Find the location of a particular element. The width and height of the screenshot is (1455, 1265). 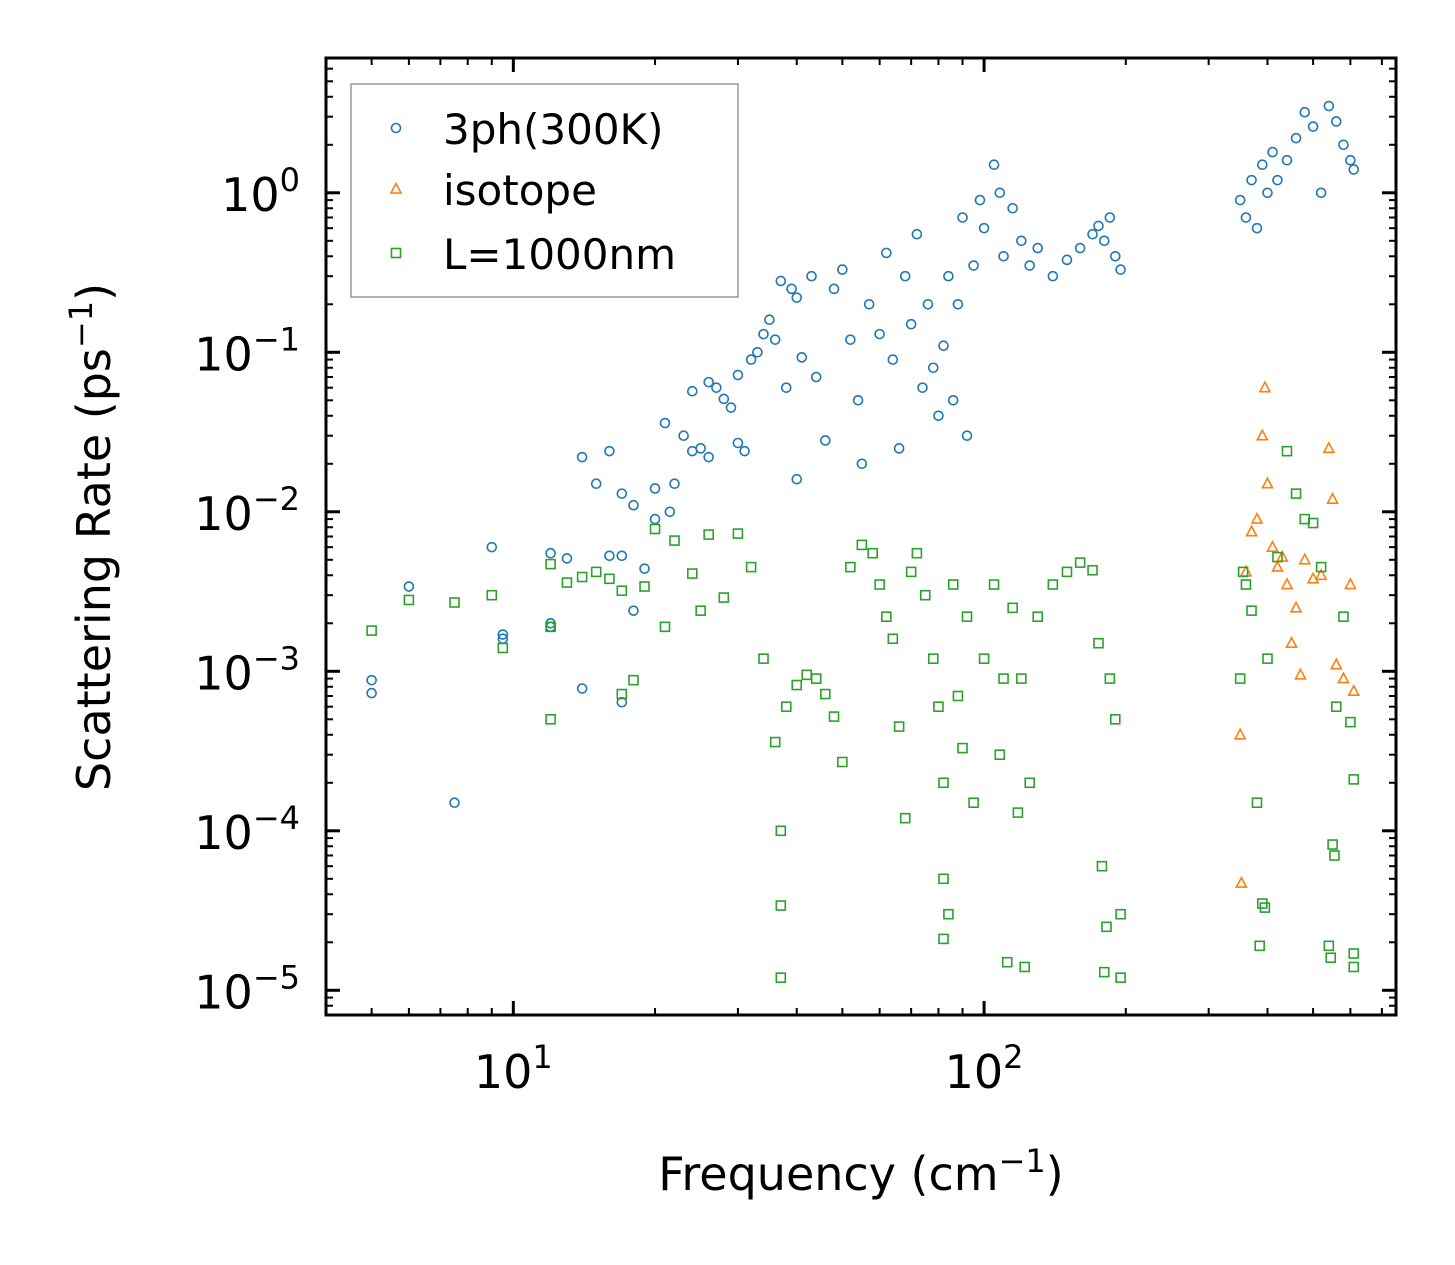

y-axis-label: Scattering Rate (ps−1) is located at coordinates (91, 537).